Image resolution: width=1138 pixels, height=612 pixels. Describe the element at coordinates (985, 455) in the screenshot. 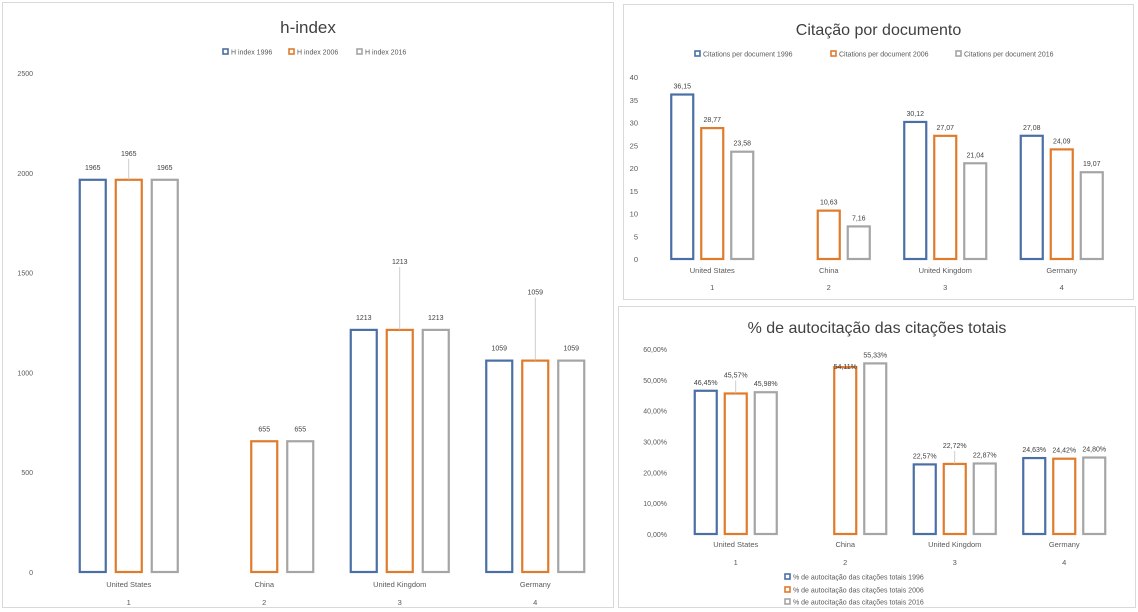

I see `data-label: 22,87%` at that location.